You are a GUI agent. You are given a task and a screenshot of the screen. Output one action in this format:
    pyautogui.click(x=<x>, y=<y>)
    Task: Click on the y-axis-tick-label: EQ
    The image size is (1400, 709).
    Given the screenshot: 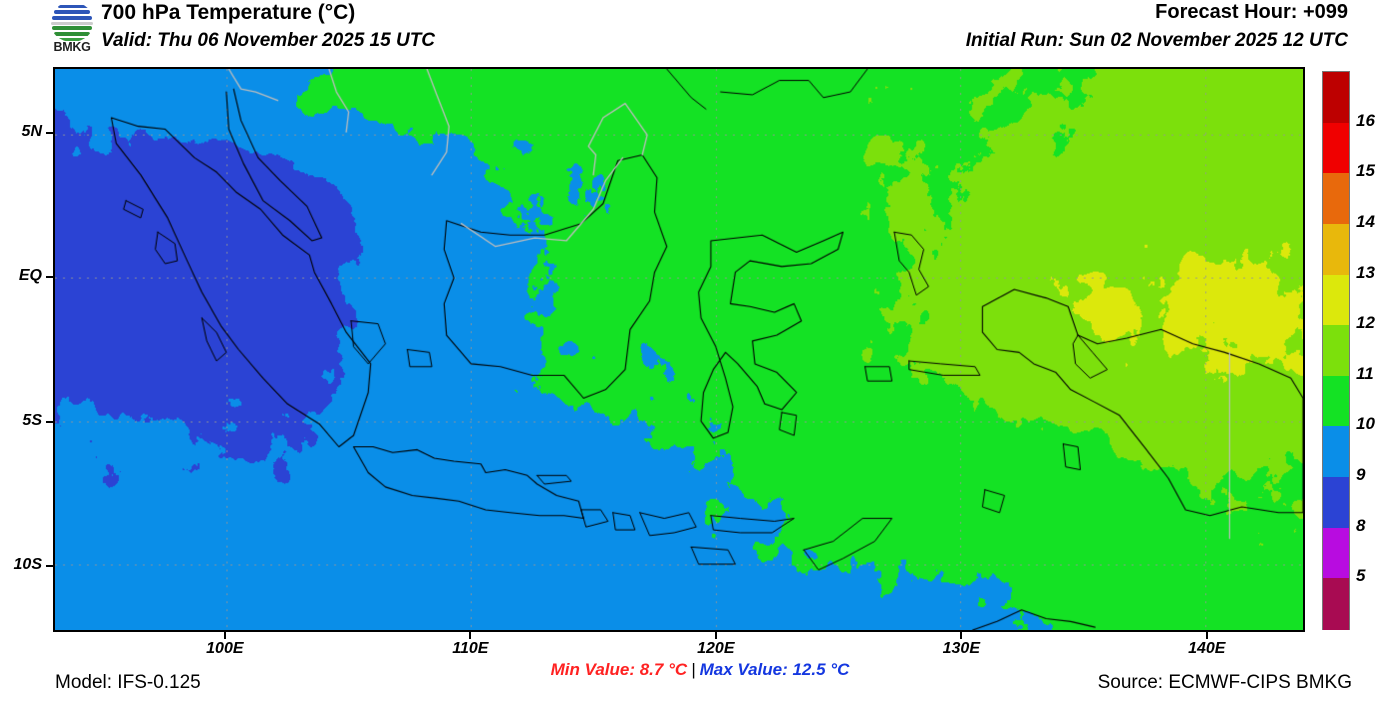 What is the action you would take?
    pyautogui.click(x=30, y=276)
    